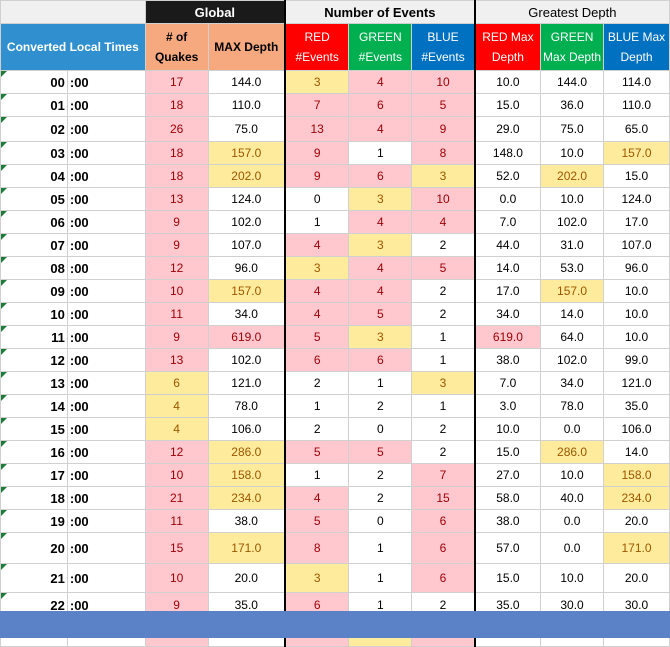 This screenshot has width=670, height=647. Describe the element at coordinates (34, 268) in the screenshot. I see `hour-cell: 08` at that location.